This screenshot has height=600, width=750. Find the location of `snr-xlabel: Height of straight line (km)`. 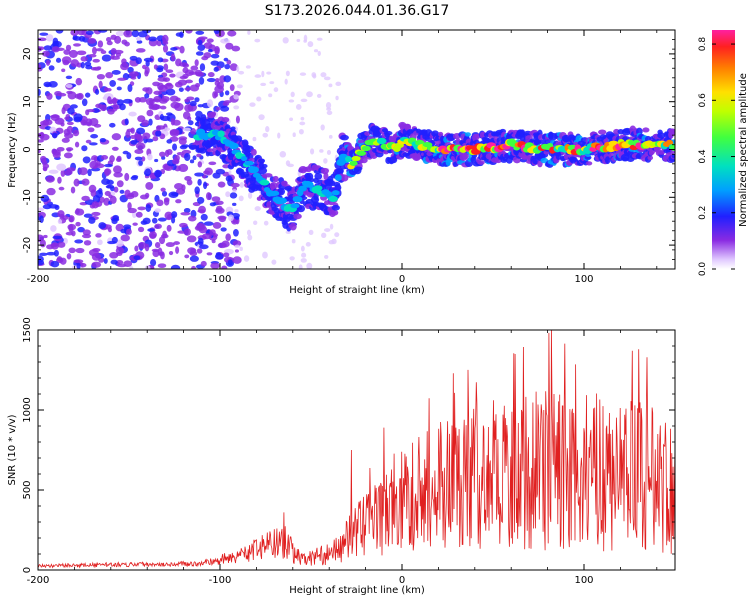

snr-xlabel: Height of straight line (km) is located at coordinates (357, 590).